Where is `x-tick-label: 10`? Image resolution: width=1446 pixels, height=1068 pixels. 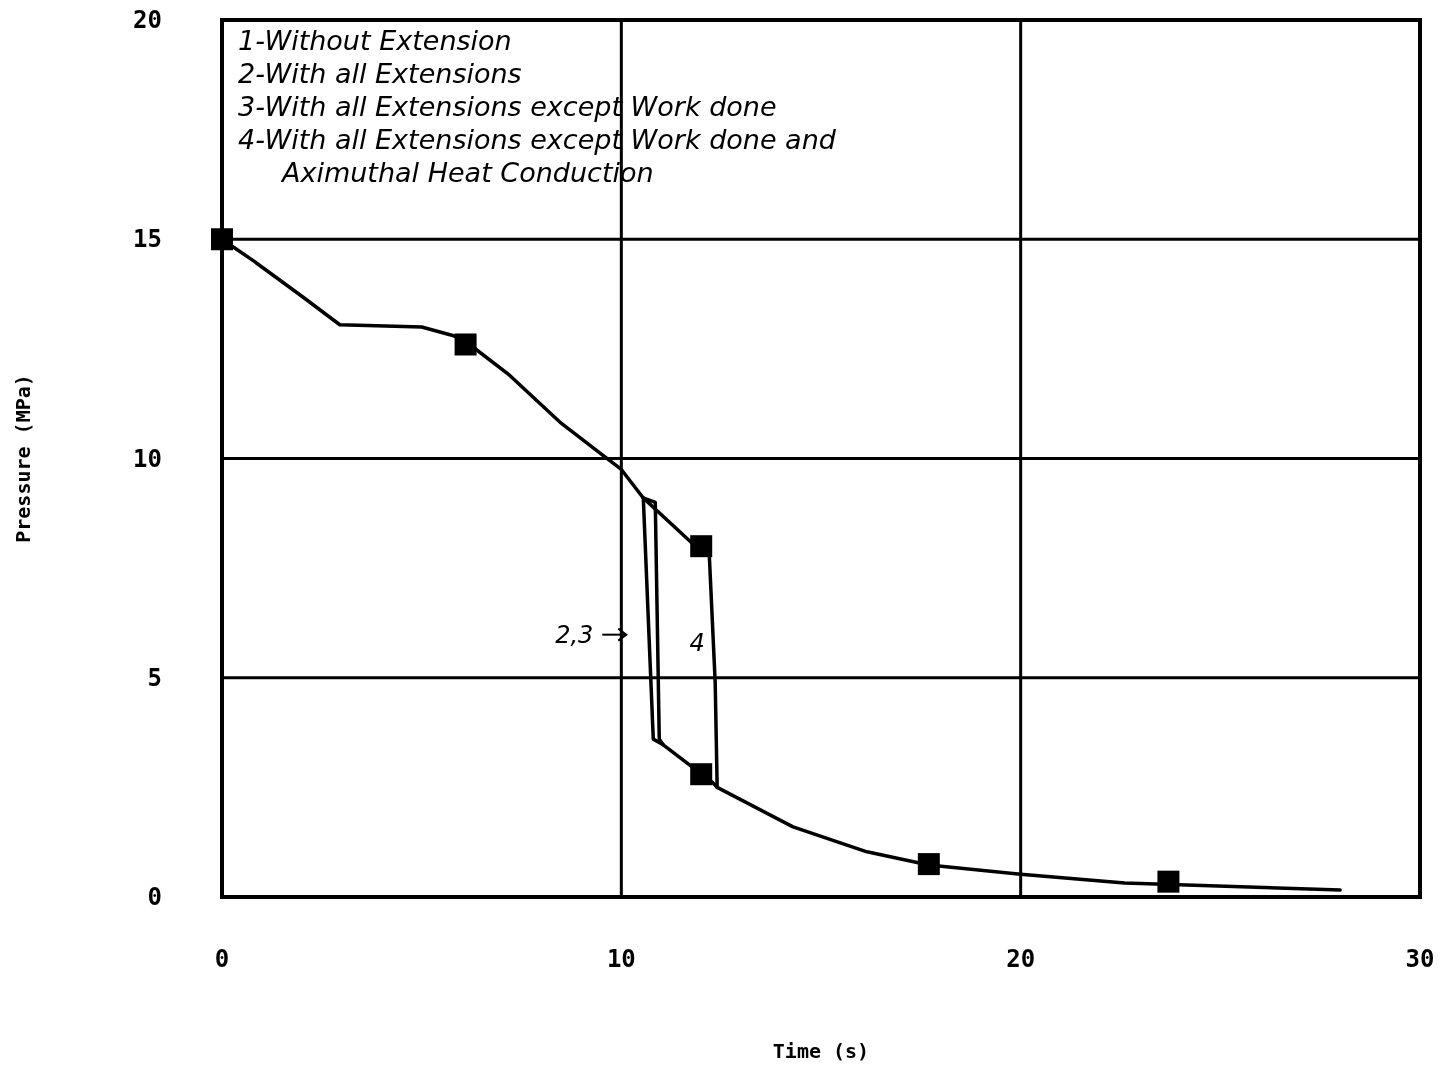 x-tick-label: 10 is located at coordinates (621, 959).